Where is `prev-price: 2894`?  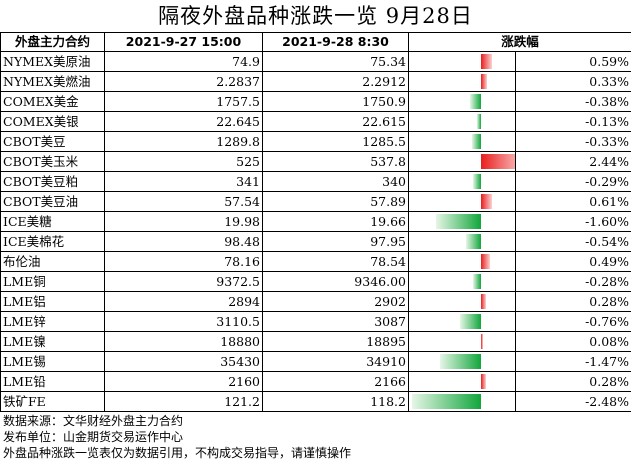
prev-price: 2894 is located at coordinates (183, 301).